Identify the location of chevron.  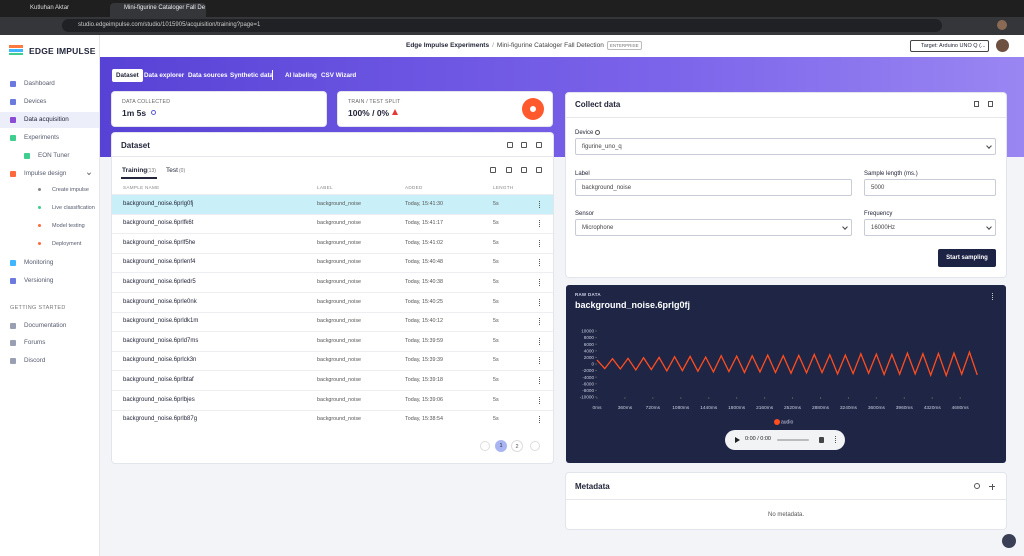
(989, 146).